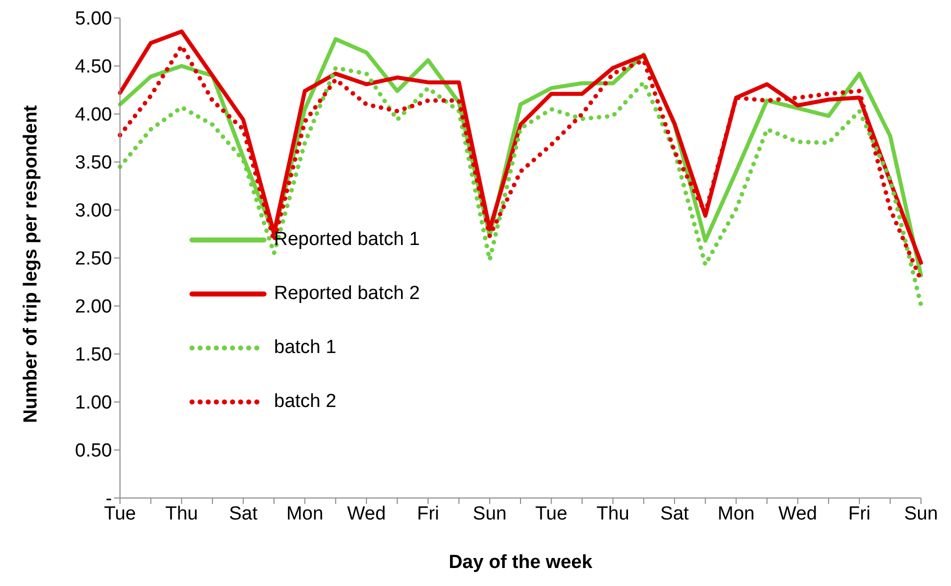 The image size is (951, 586). What do you see at coordinates (31, 263) in the screenshot?
I see `y-axis-title: Number of trip legs per respondent` at bounding box center [31, 263].